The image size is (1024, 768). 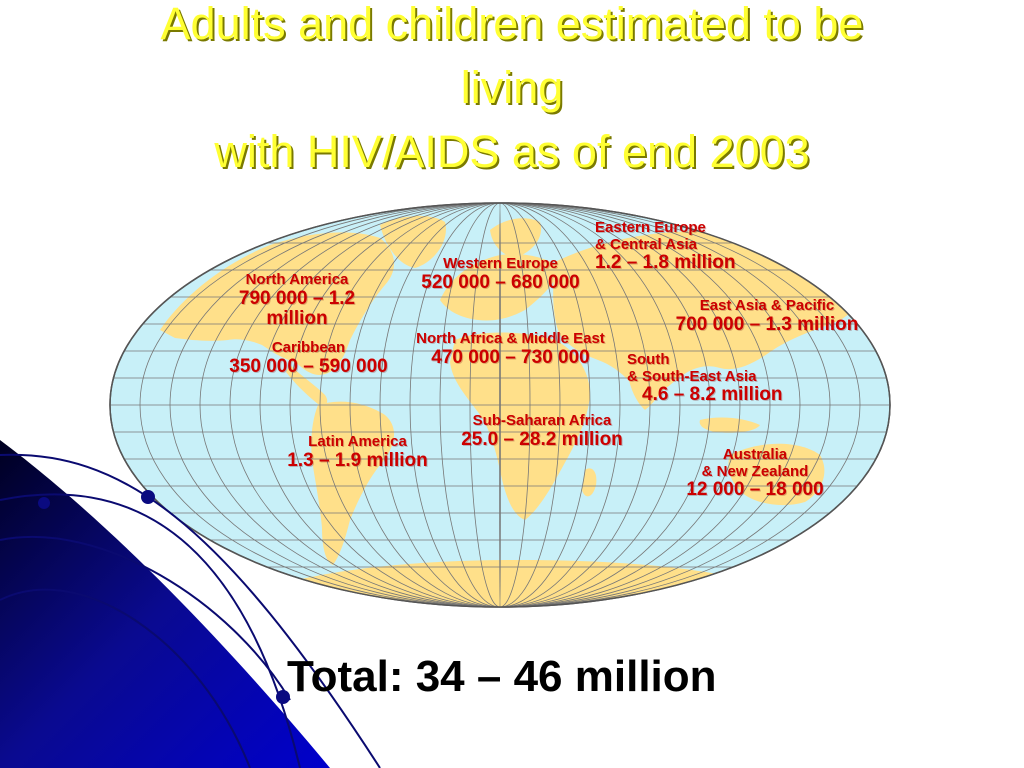 I want to click on region-value: 790 000 – 1.2, so click(x=297, y=298).